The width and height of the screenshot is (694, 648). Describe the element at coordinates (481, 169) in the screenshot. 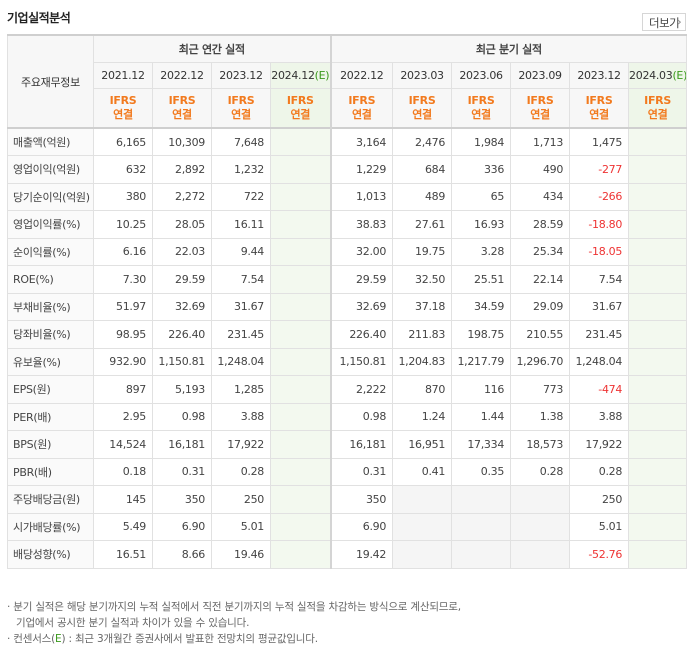

I see `quarter-value: 336` at that location.